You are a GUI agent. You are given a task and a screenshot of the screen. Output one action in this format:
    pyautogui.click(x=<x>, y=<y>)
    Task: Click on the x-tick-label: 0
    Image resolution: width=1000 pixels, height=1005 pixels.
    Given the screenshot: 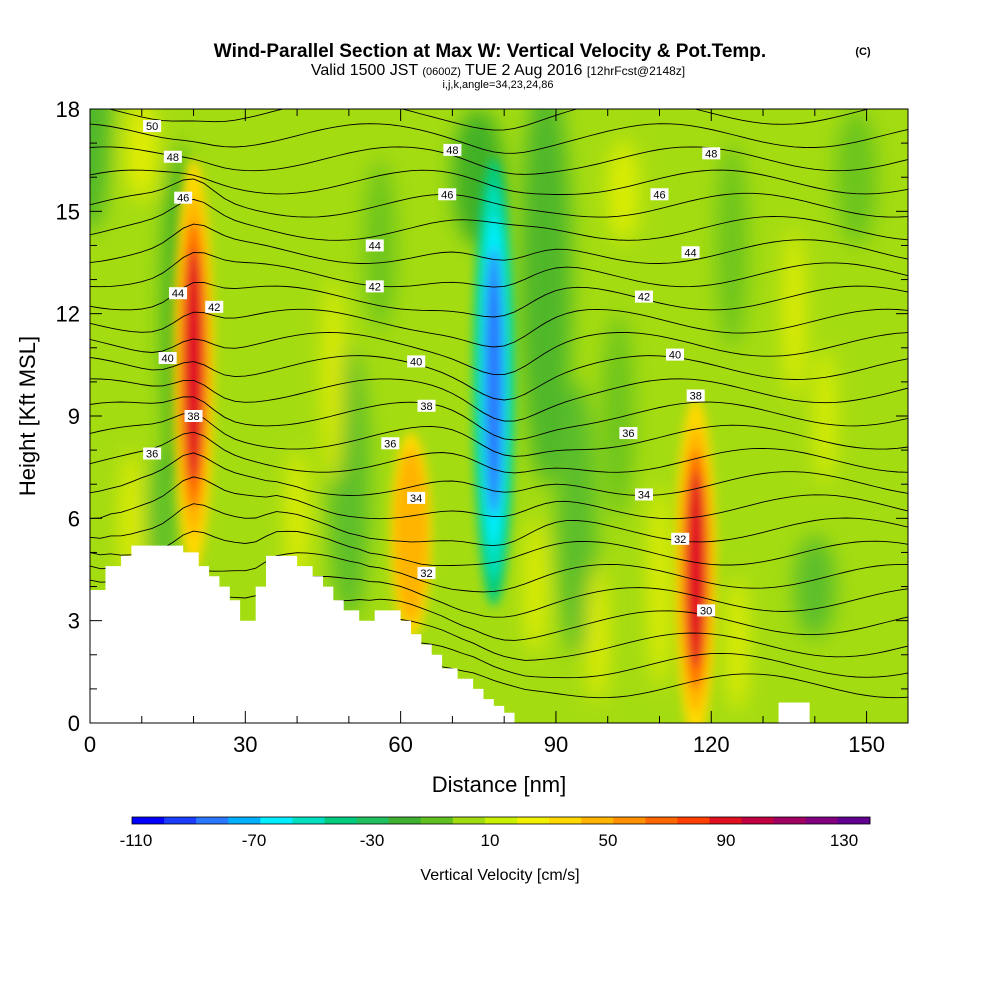 What is the action you would take?
    pyautogui.click(x=90, y=744)
    